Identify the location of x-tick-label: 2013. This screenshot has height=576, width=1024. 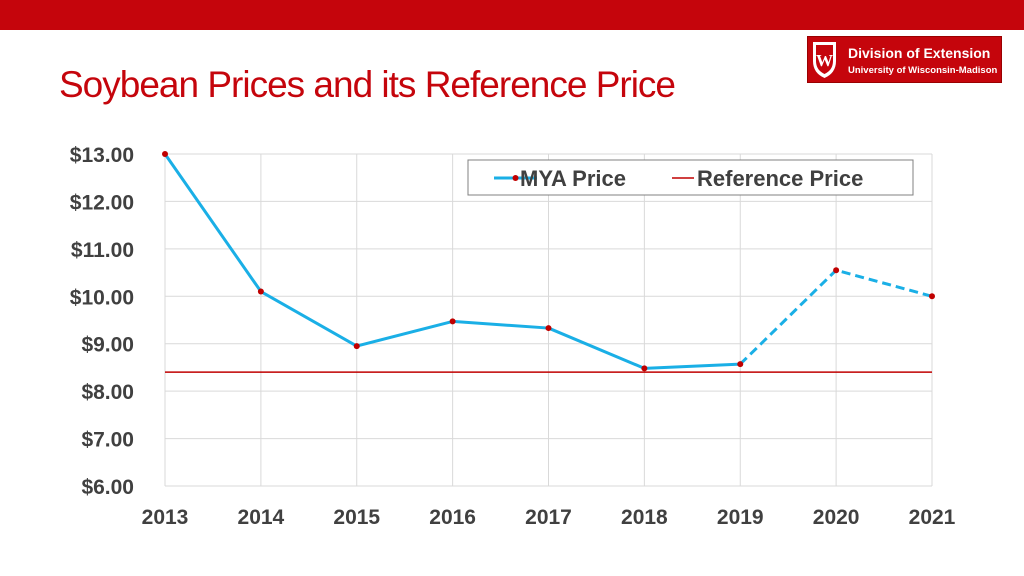
(165, 517).